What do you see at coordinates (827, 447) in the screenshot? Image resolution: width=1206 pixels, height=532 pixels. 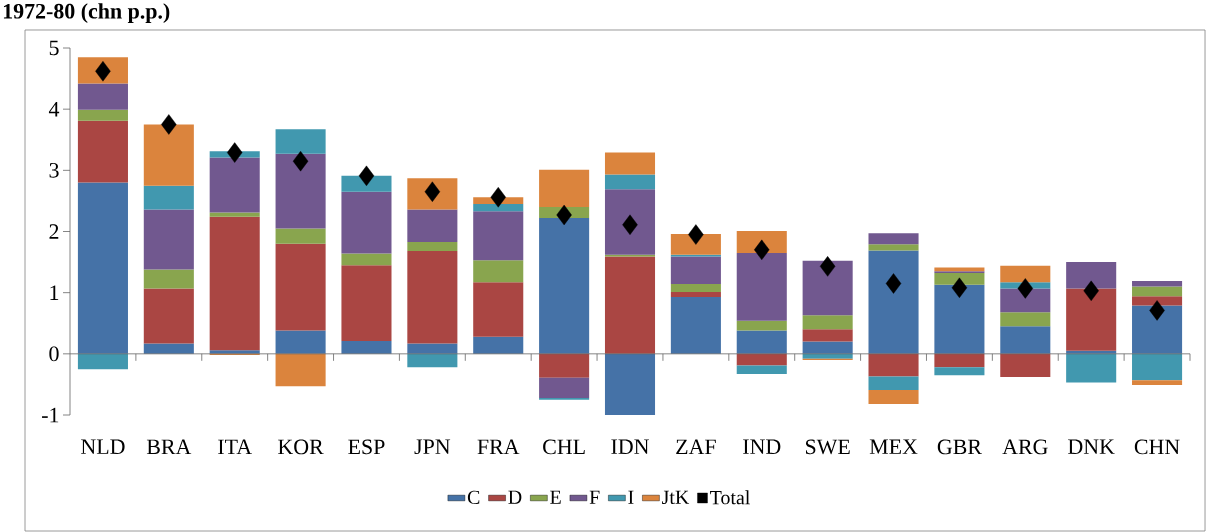 I see `x-tick-label: SWE` at bounding box center [827, 447].